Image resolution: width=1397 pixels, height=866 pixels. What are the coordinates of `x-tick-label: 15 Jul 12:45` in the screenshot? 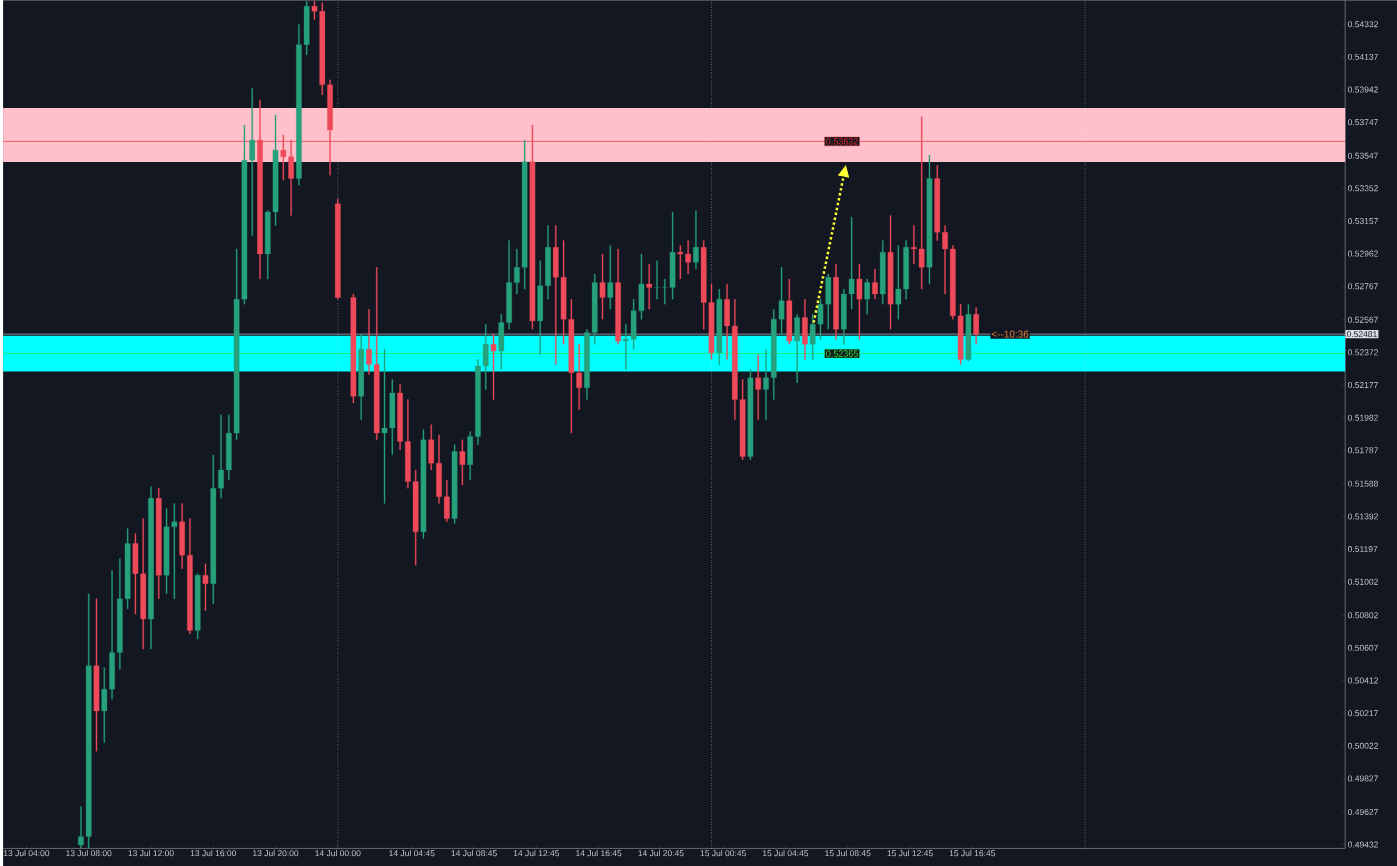 It's located at (910, 852).